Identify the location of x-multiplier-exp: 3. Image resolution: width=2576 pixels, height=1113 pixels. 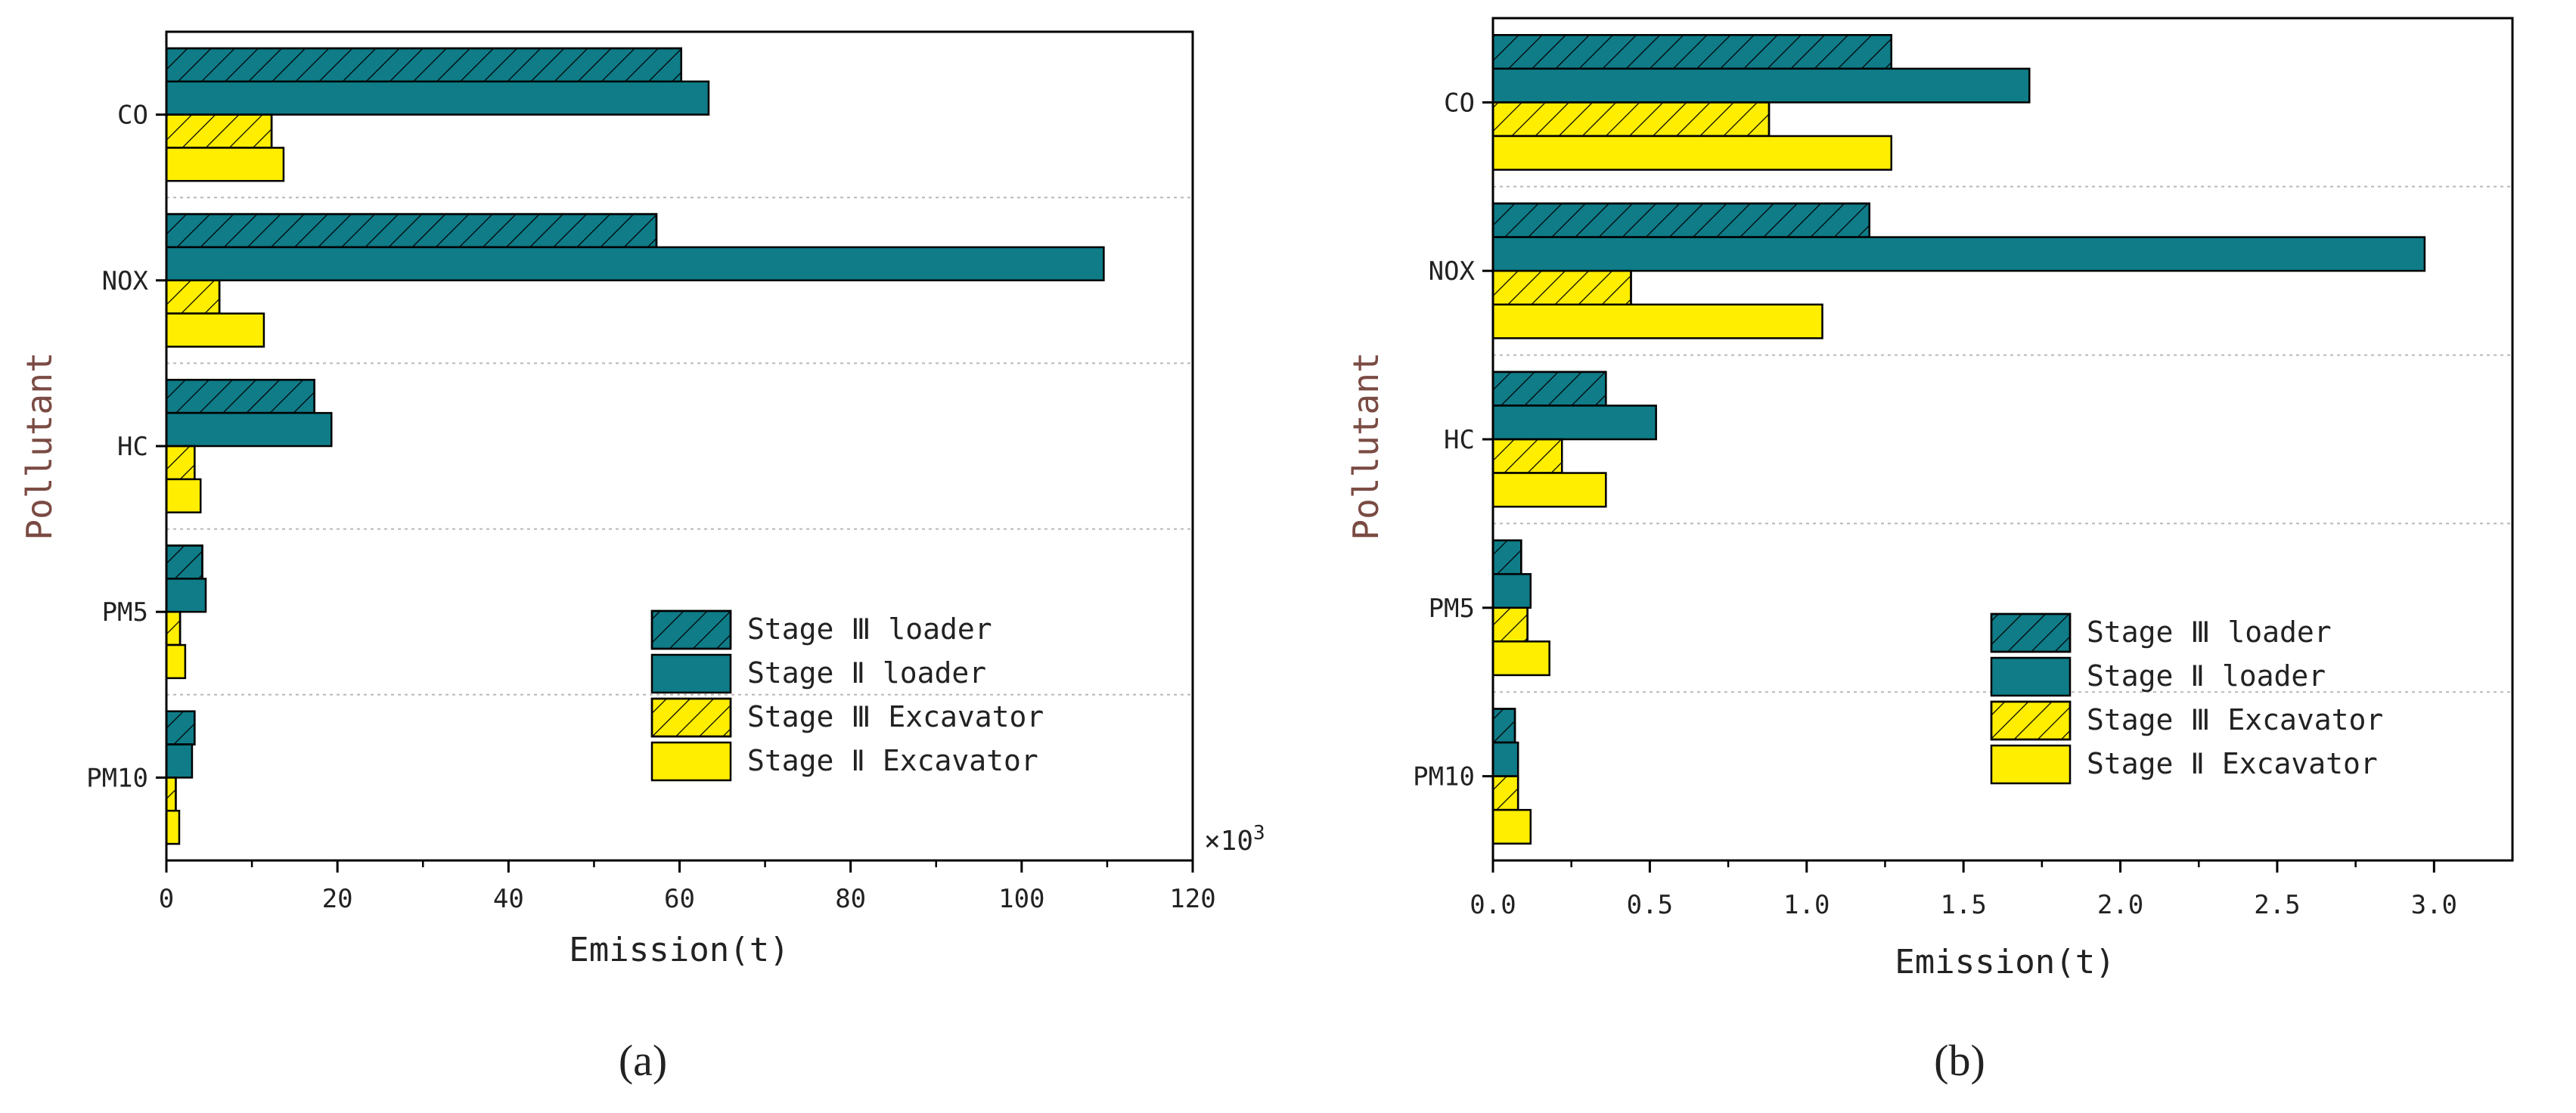
(1259, 833).